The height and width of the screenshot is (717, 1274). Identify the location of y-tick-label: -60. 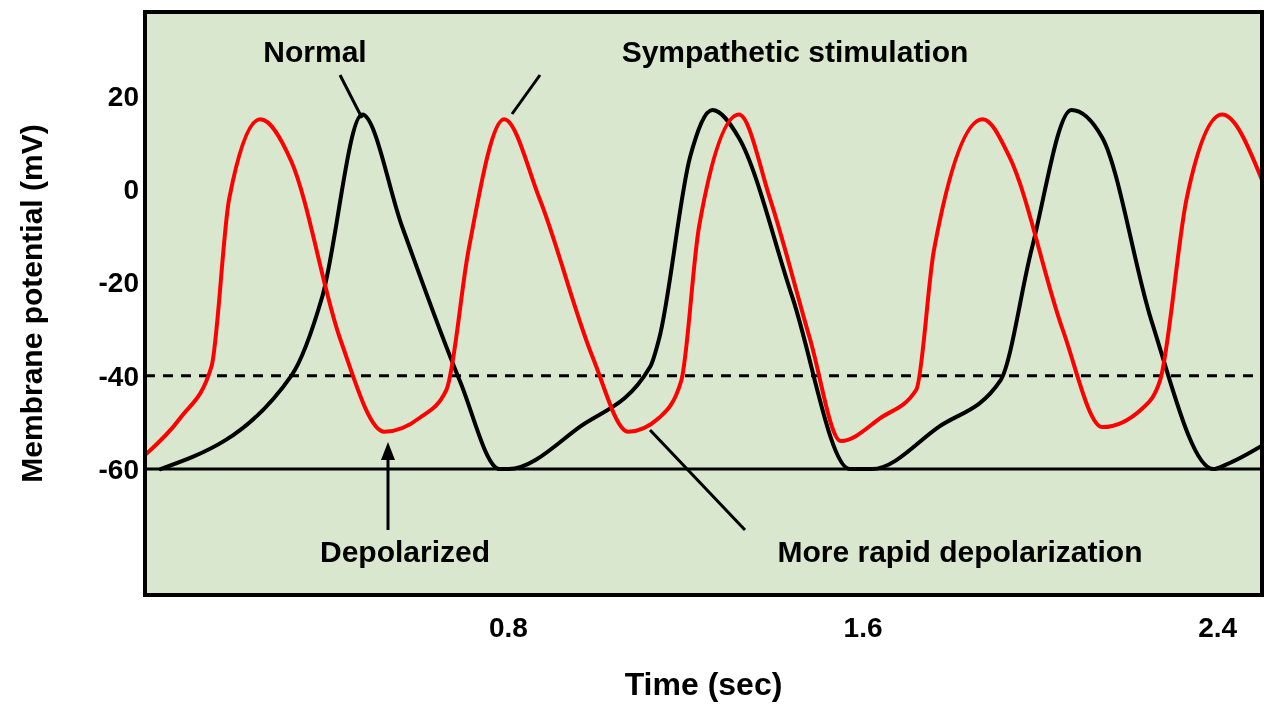
(118, 469).